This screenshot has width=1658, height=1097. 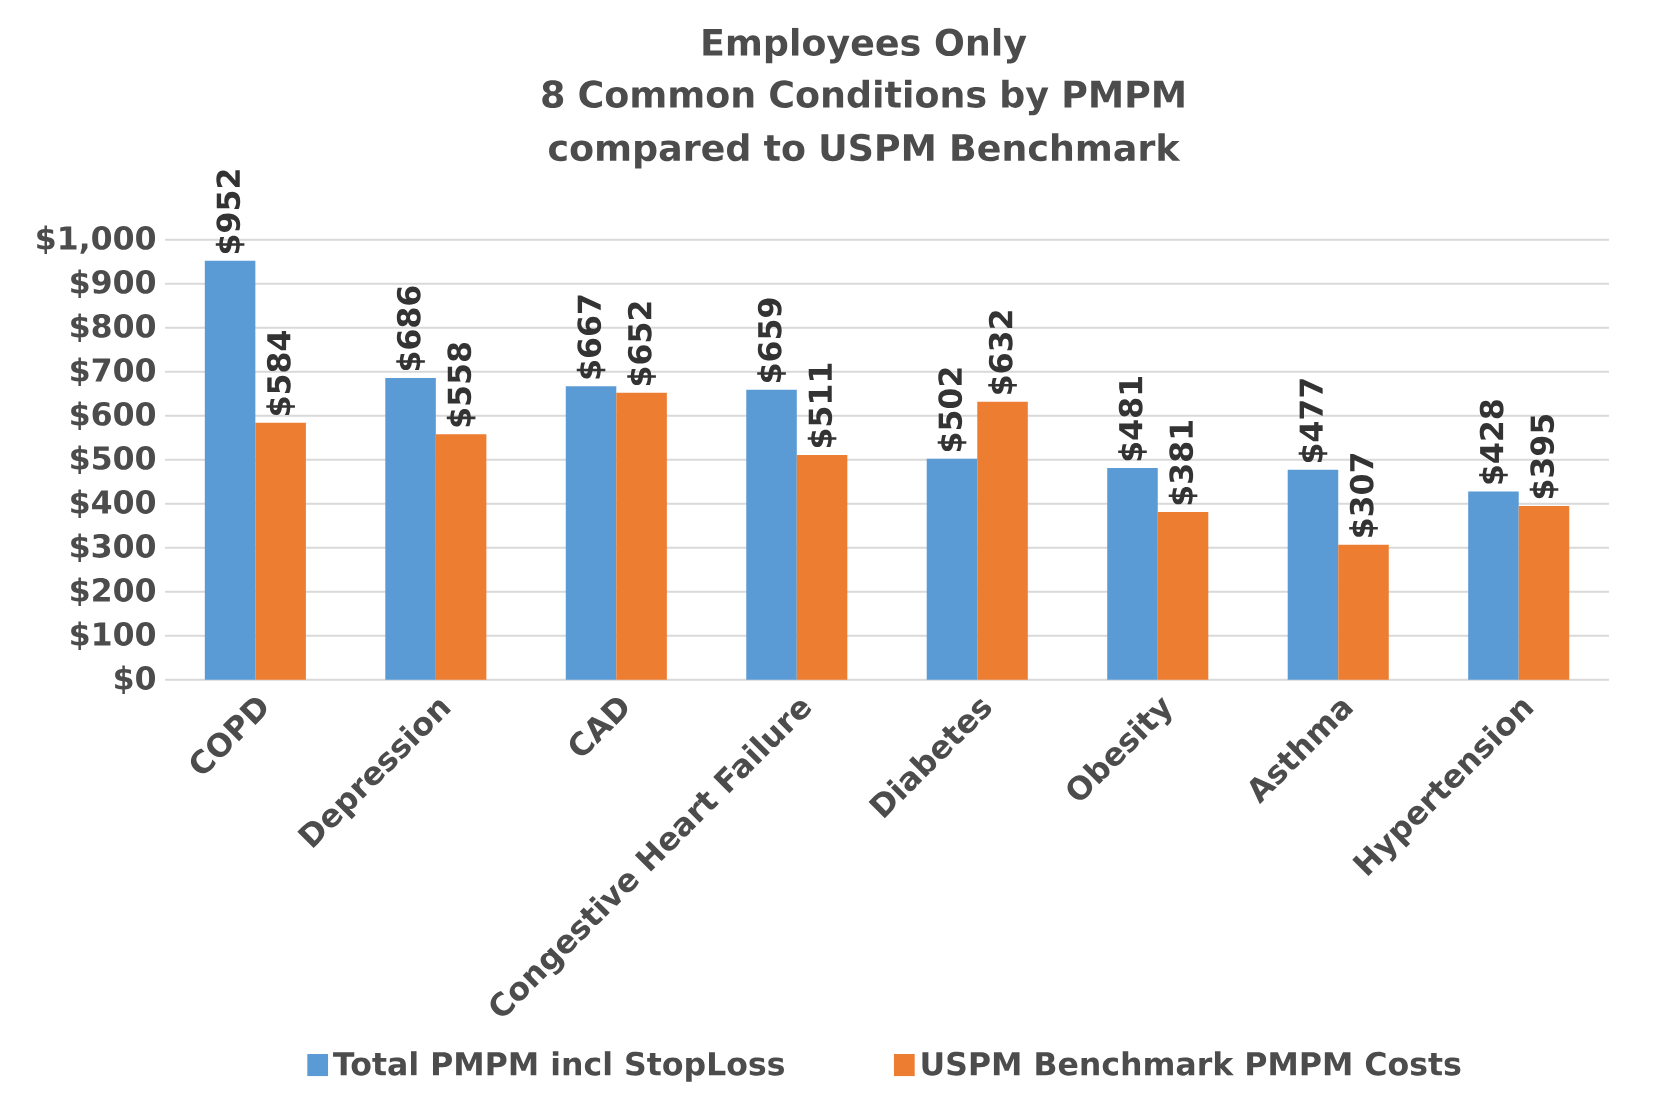 I want to click on data-label: $632, so click(x=1002, y=352).